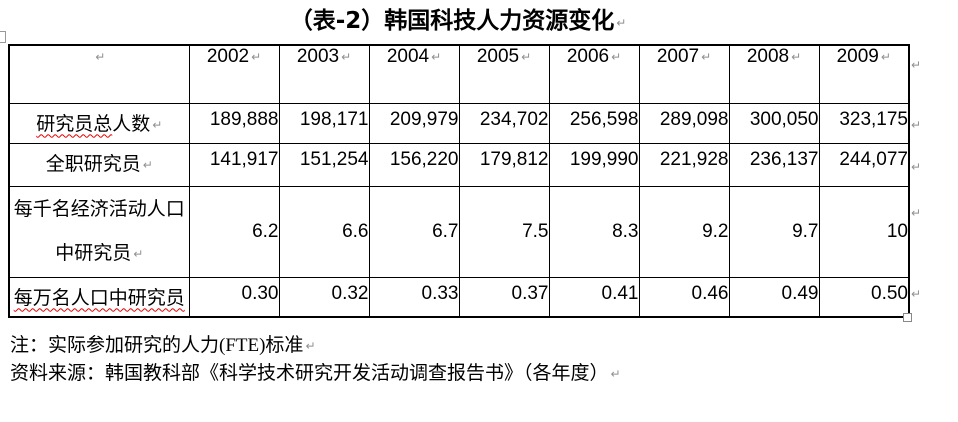  I want to click on value-cell: 300,050, so click(774, 123).